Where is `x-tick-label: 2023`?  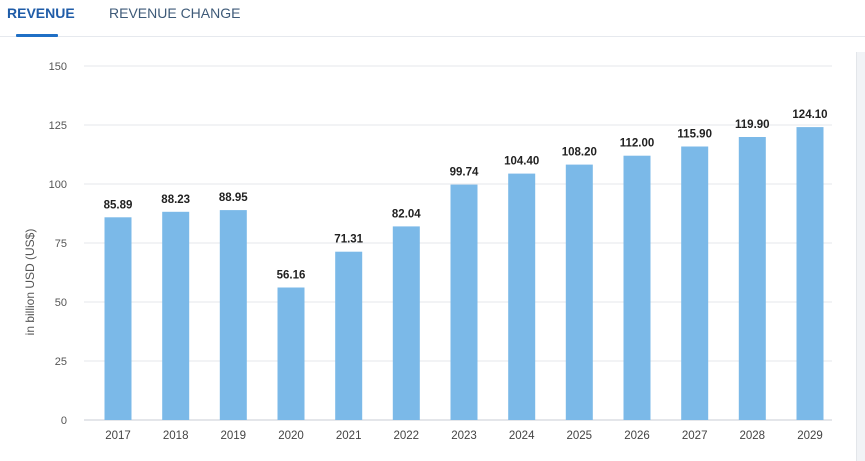 x-tick-label: 2023 is located at coordinates (464, 436).